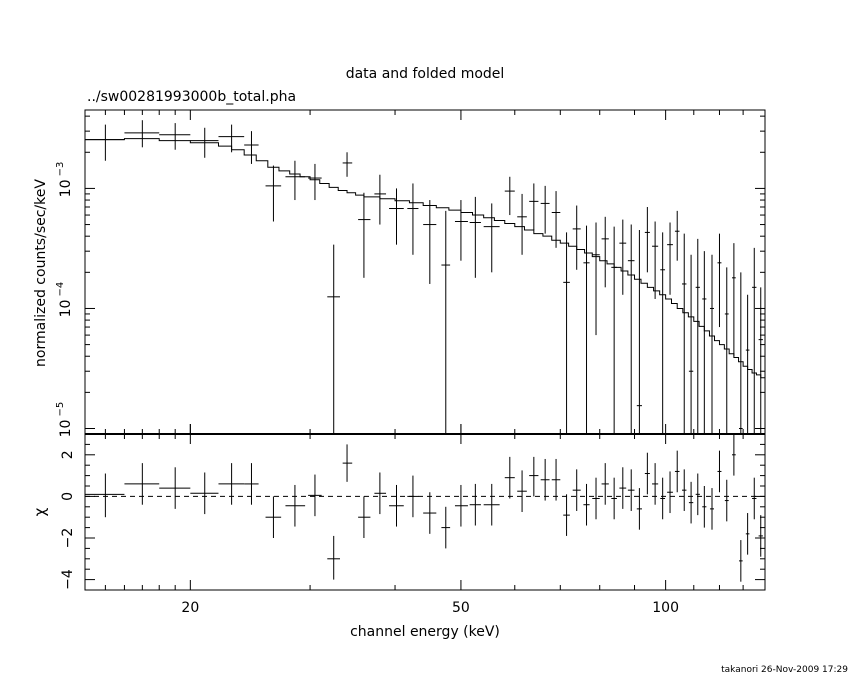  Describe the element at coordinates (784, 670) in the screenshot. I see `footer-stamp: takanori 26-Nov-2009 17:29` at that location.